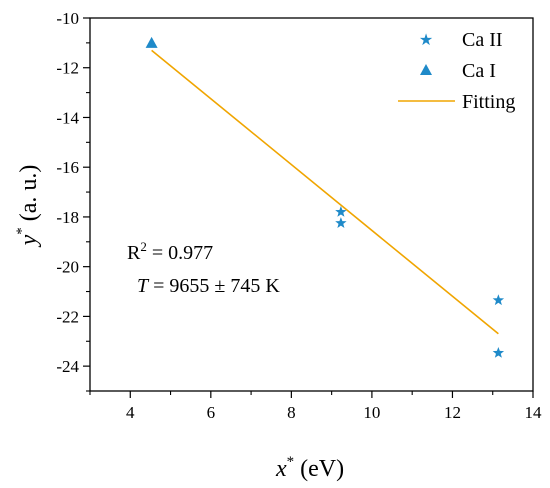 This screenshot has height=488, width=550. Describe the element at coordinates (371, 412) in the screenshot. I see `x-tick-label: 10` at that location.